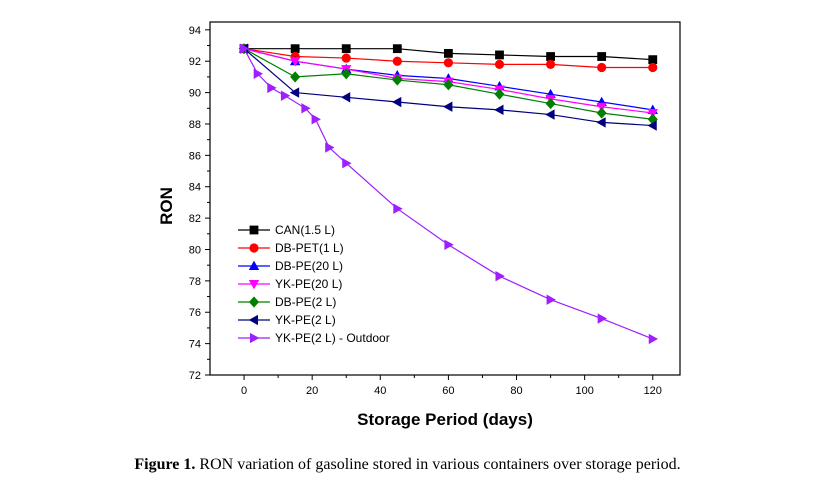 The image size is (815, 500). I want to click on x-tick-label: 120, so click(653, 391).